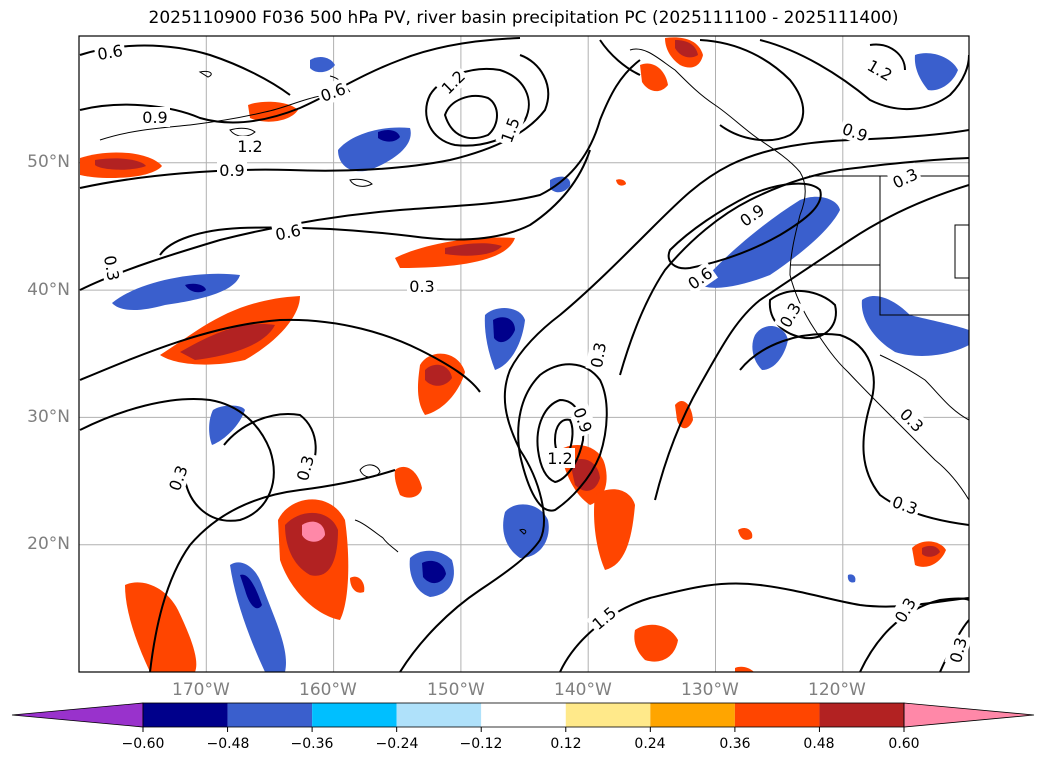 This screenshot has height=765, width=1047. I want to click on lon-label-170w: 170°W, so click(201, 690).